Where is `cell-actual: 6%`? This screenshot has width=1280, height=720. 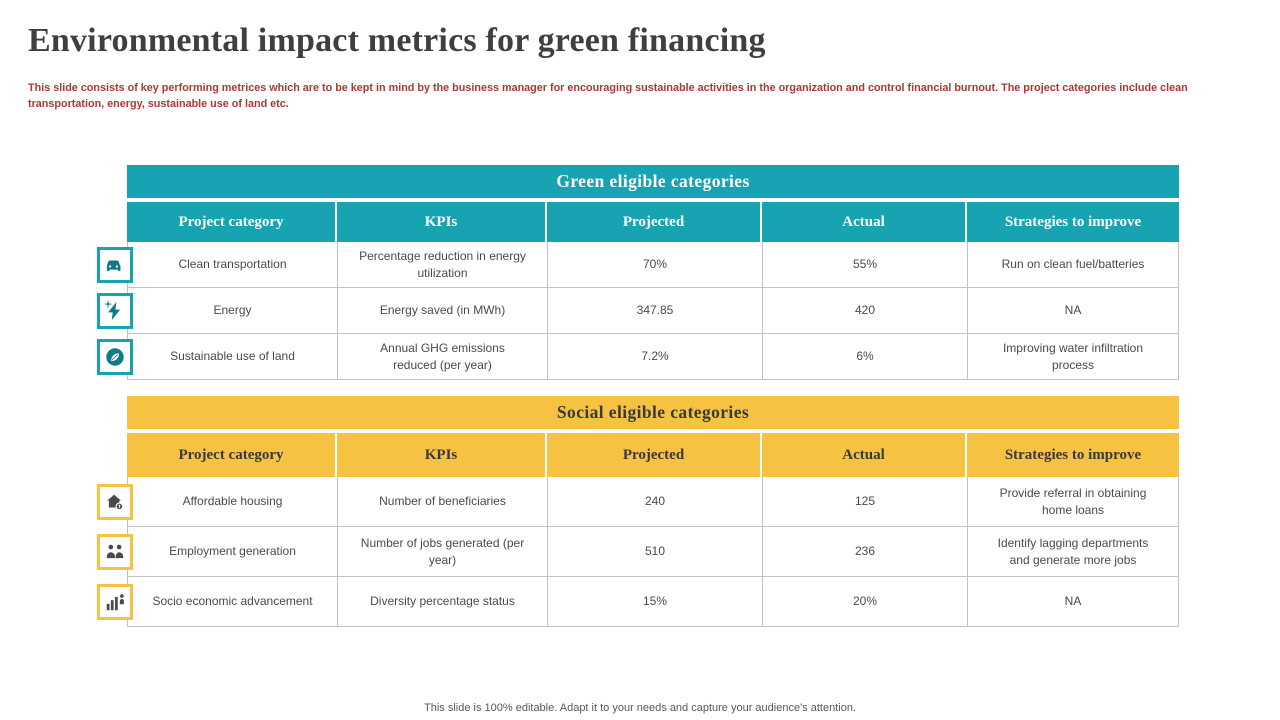 cell-actual: 6% is located at coordinates (864, 357).